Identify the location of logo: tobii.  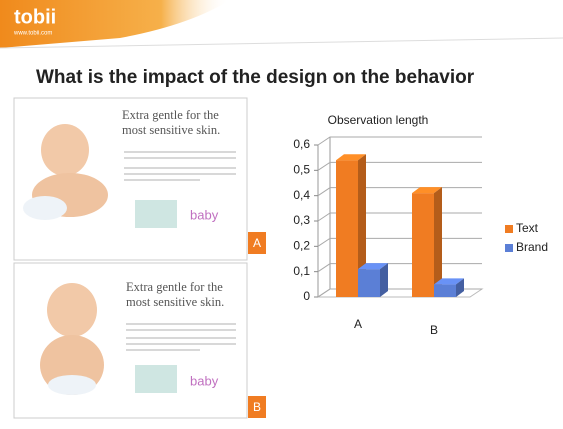
(35, 17).